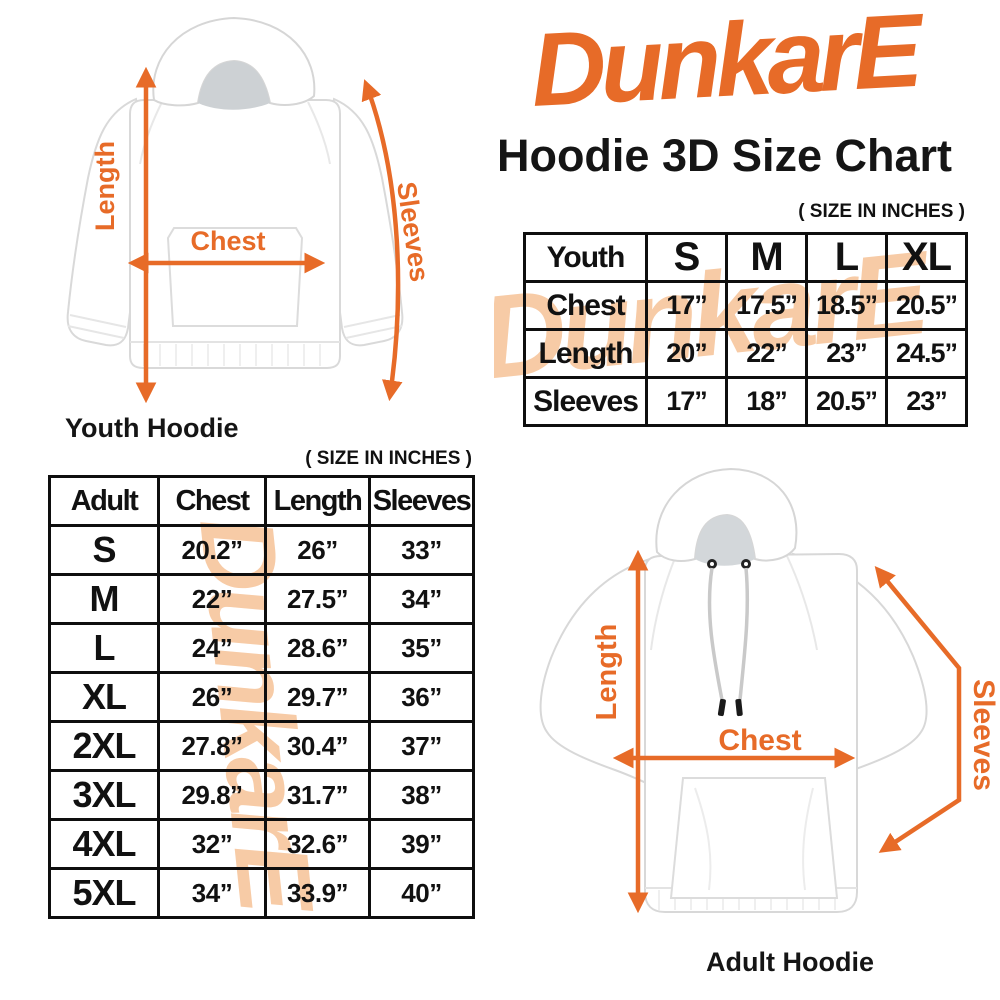 The height and width of the screenshot is (1000, 1000). What do you see at coordinates (421, 697) in the screenshot?
I see `adult-xl-sleeves: 36”` at bounding box center [421, 697].